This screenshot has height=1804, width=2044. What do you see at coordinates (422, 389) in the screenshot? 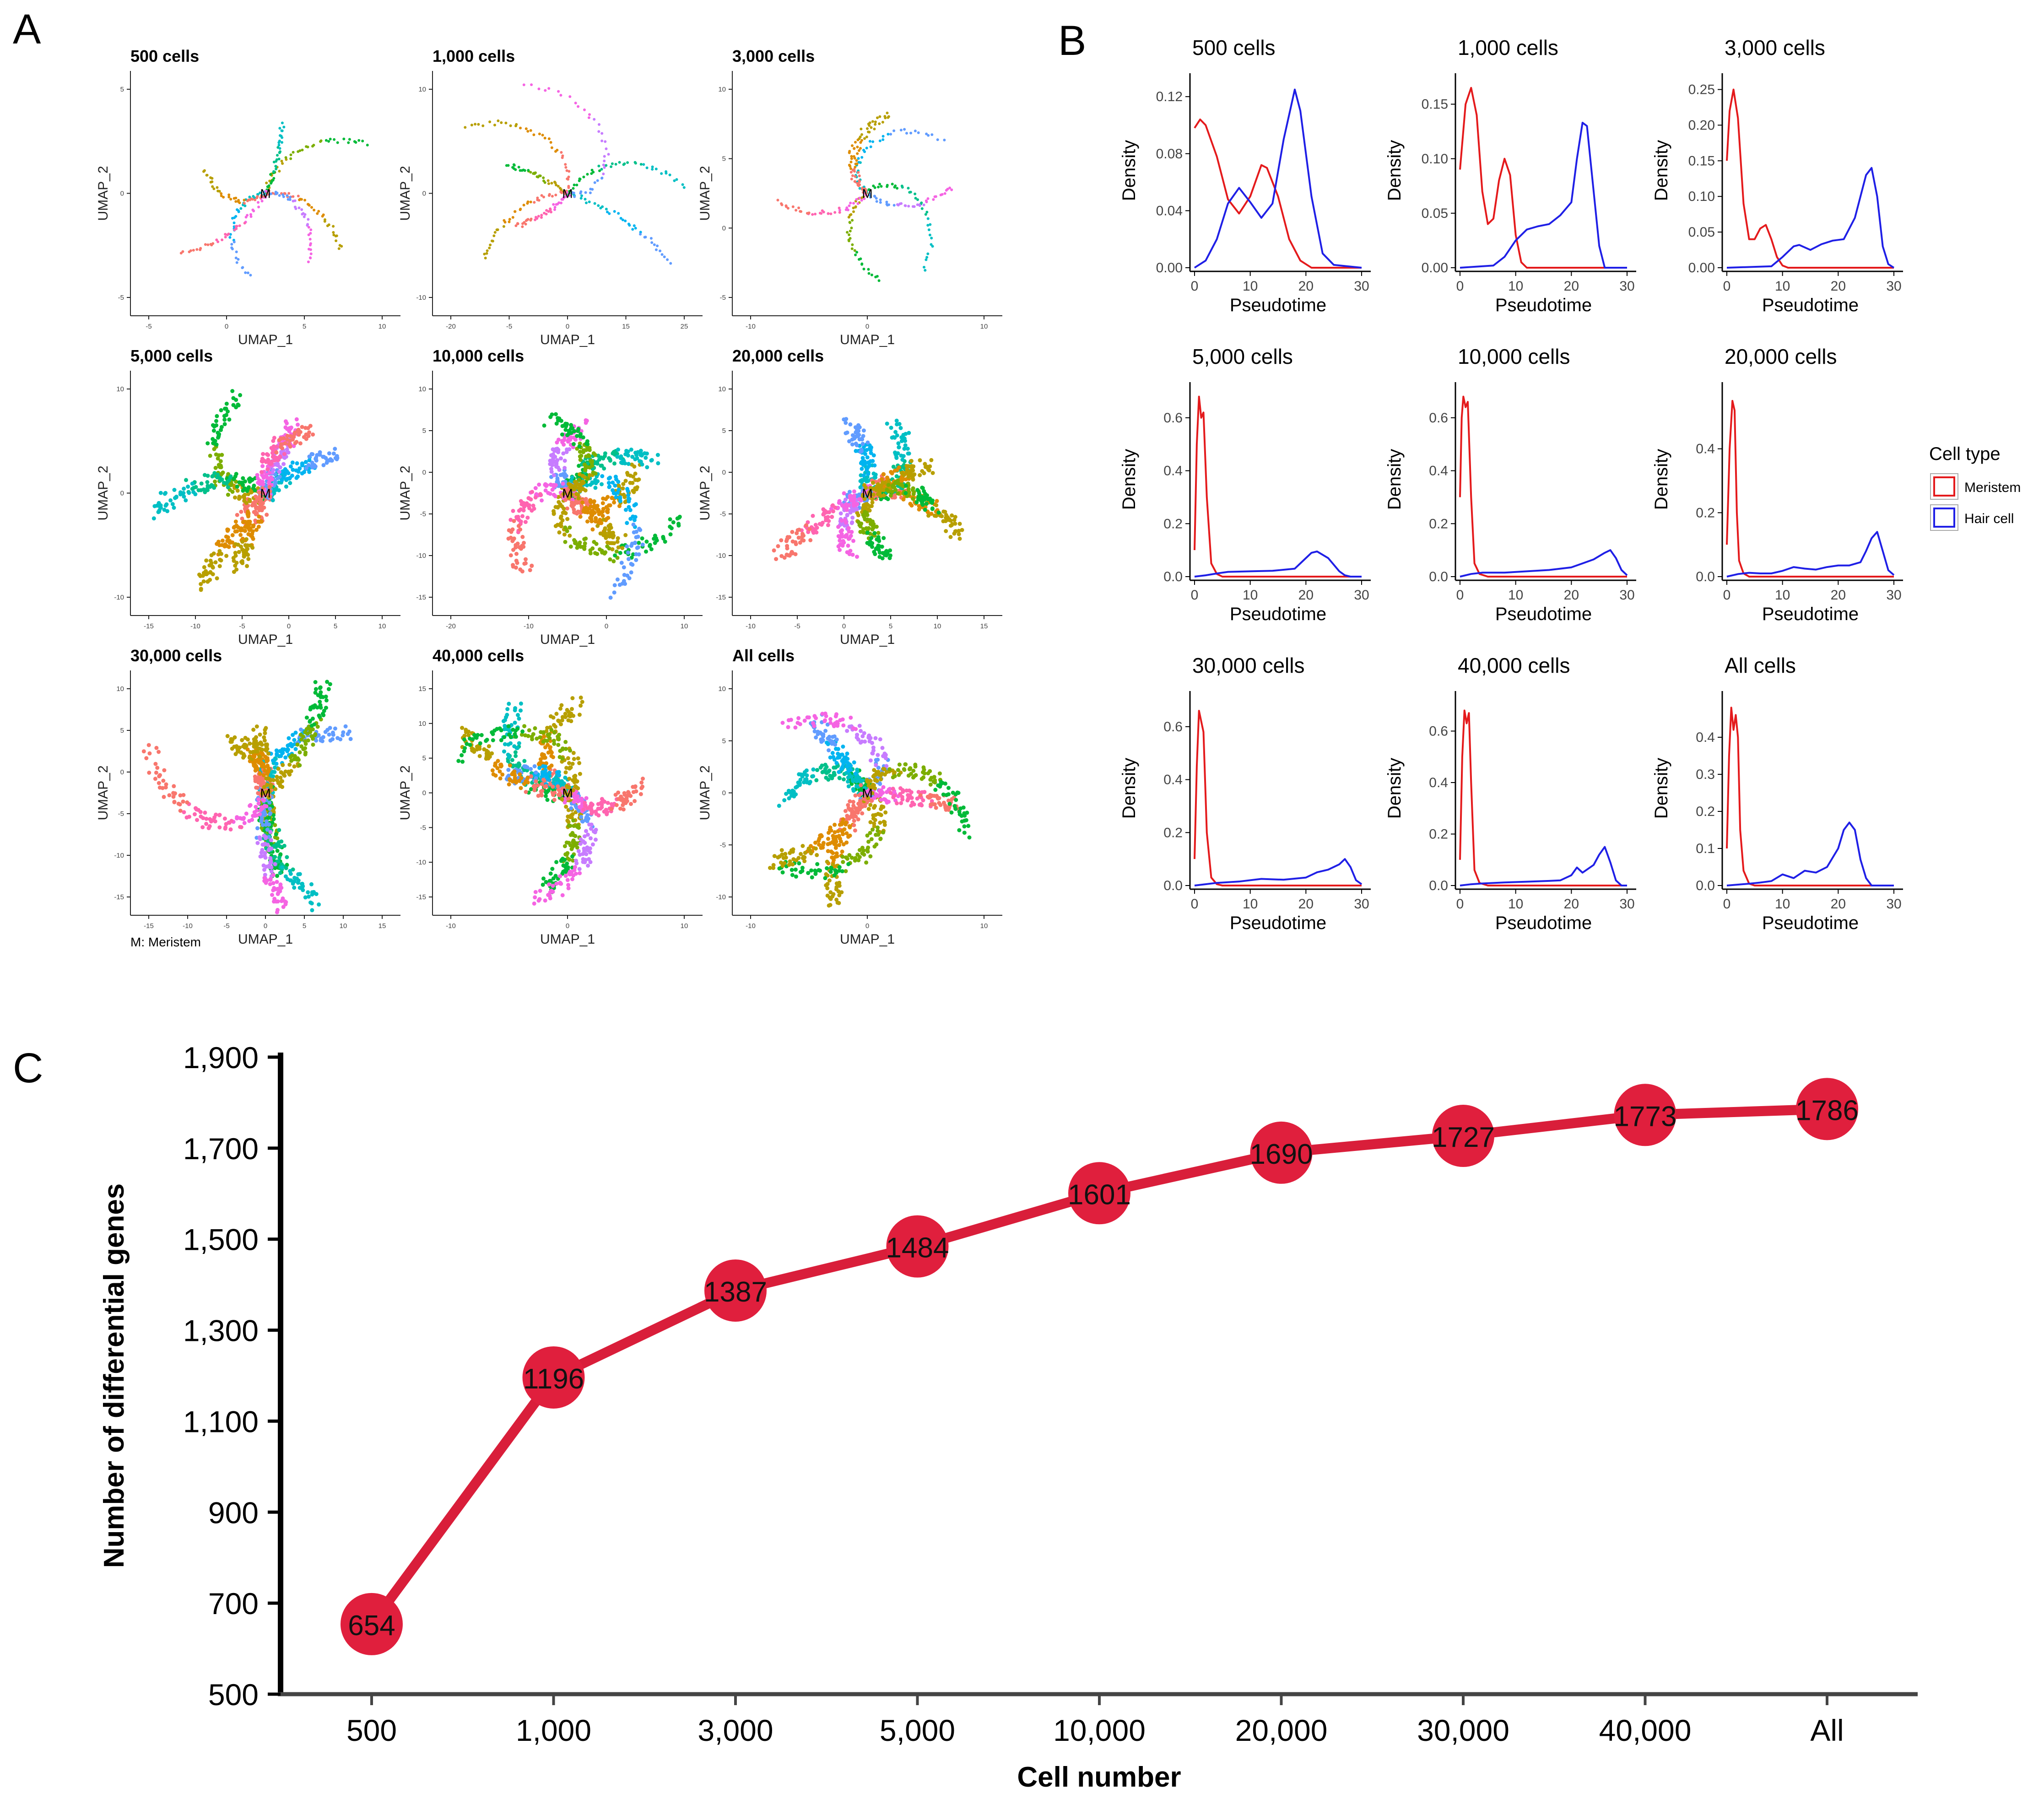
I see `umap-y-tick-label: 10` at bounding box center [422, 389].